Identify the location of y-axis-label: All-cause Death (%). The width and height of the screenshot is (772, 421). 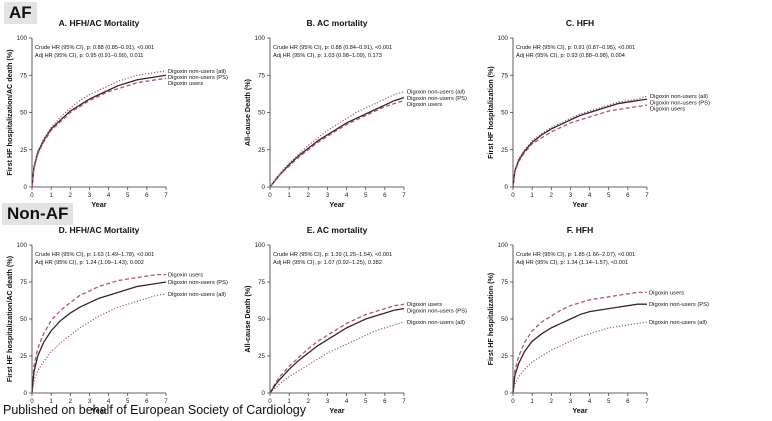
(247, 112).